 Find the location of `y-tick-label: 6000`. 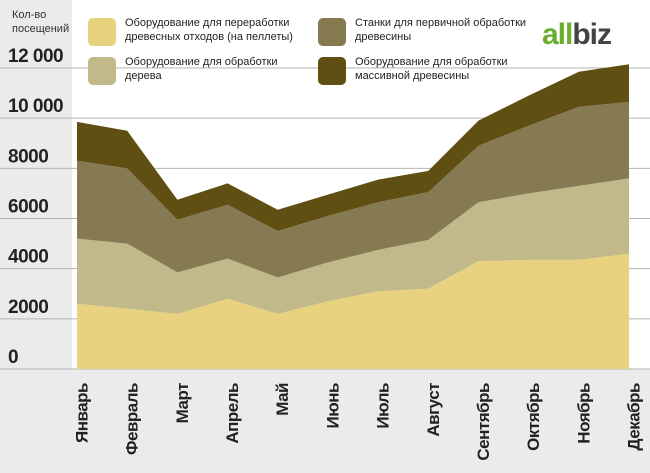

y-tick-label: 6000 is located at coordinates (28, 207).